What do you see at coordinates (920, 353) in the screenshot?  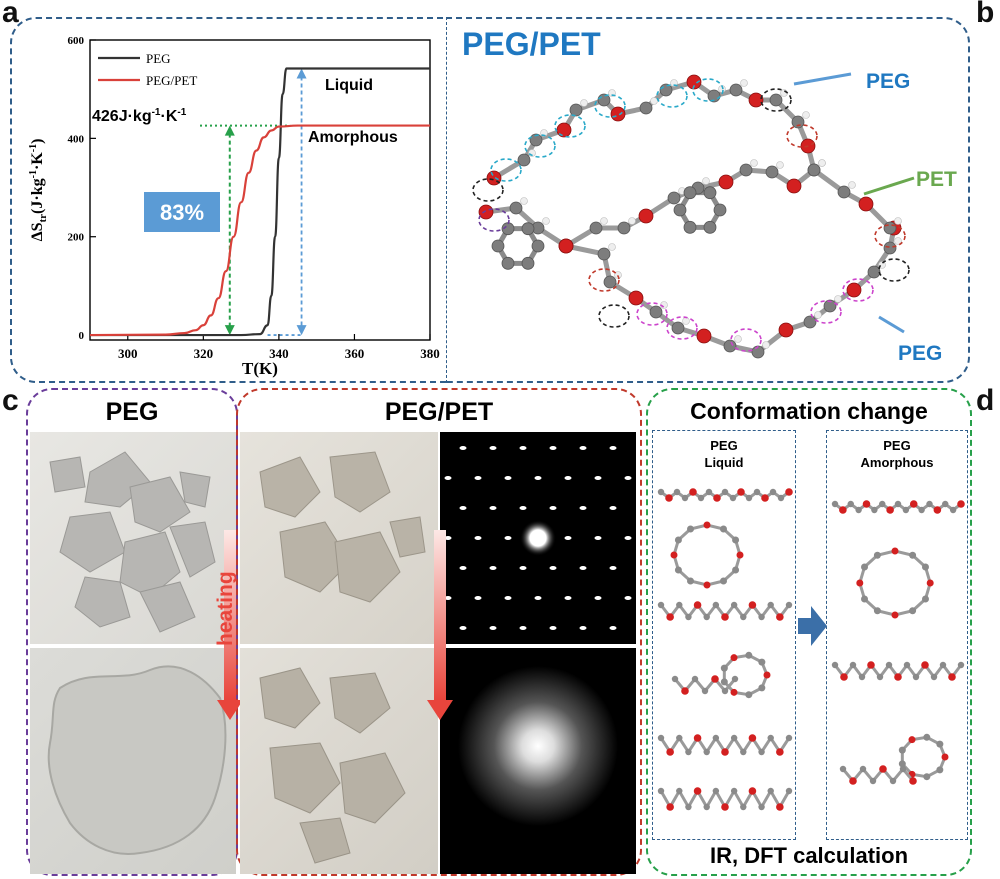 I see `peg-bottom-label: PEG` at bounding box center [920, 353].